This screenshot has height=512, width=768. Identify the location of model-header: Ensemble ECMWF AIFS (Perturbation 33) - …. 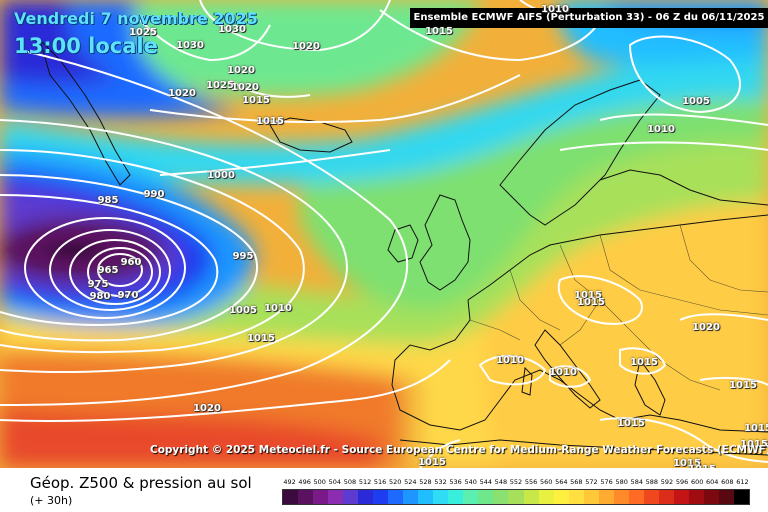
(589, 18).